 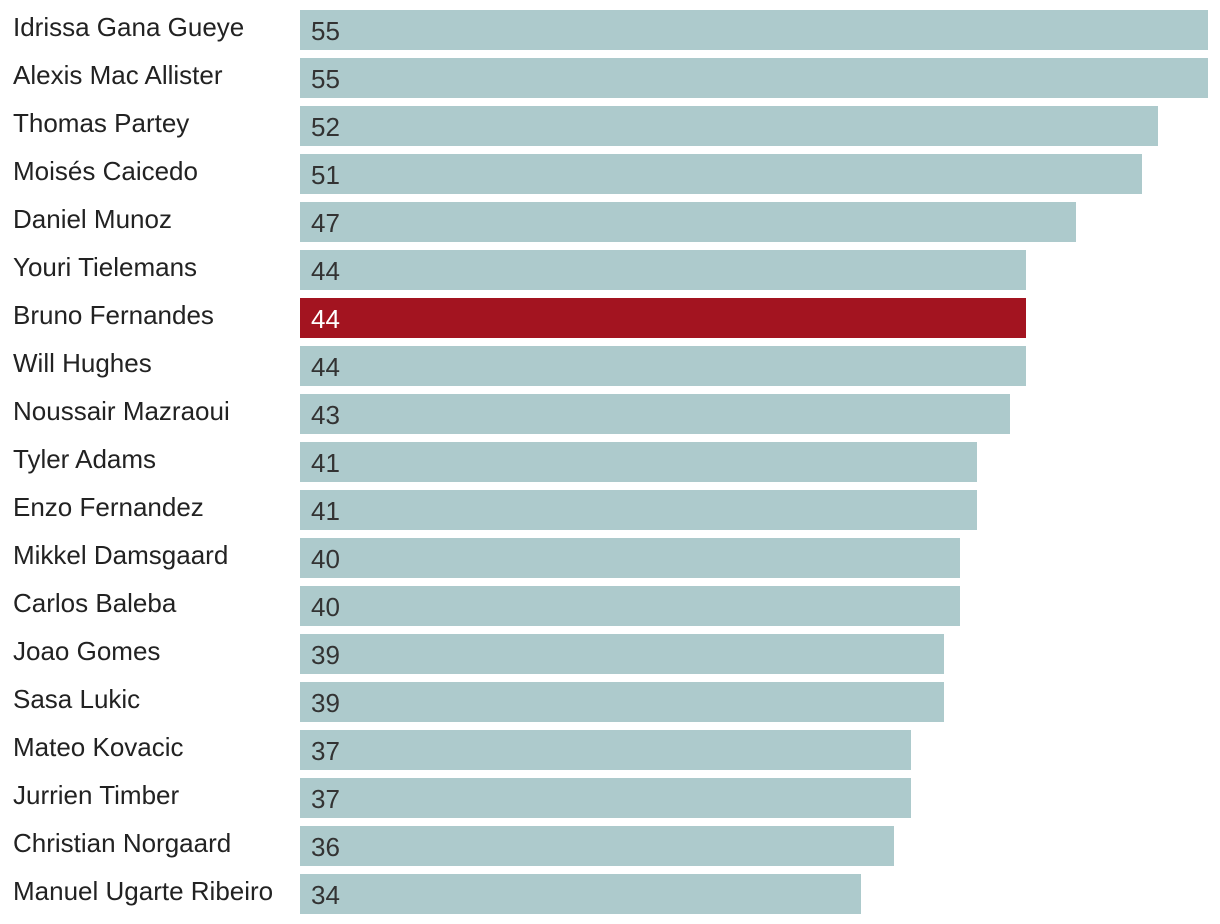 I want to click on category-label: Alexis Mac Allister, so click(x=118, y=75).